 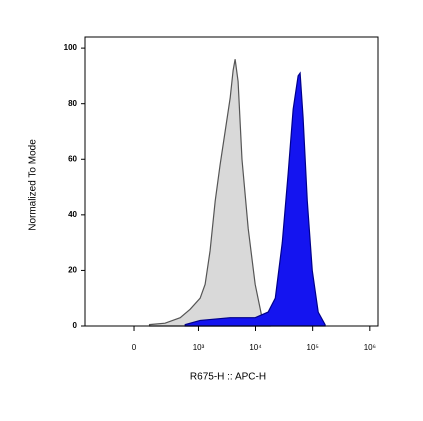 I want to click on x-tick-label: 10⁴, so click(x=255, y=347).